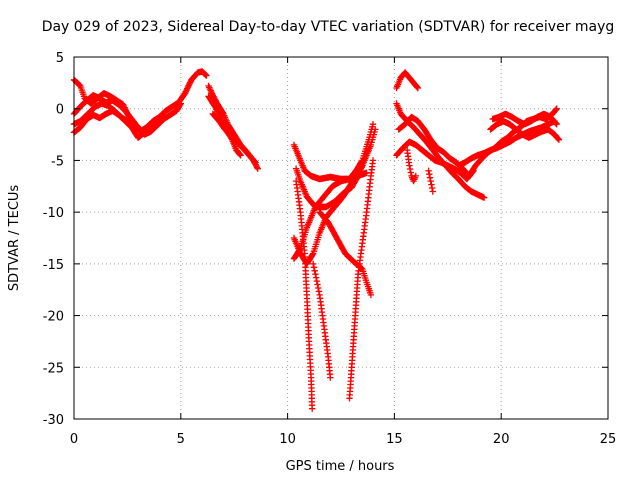 The width and height of the screenshot is (640, 480). What do you see at coordinates (60, 110) in the screenshot?
I see `y-tick-label: 0` at bounding box center [60, 110].